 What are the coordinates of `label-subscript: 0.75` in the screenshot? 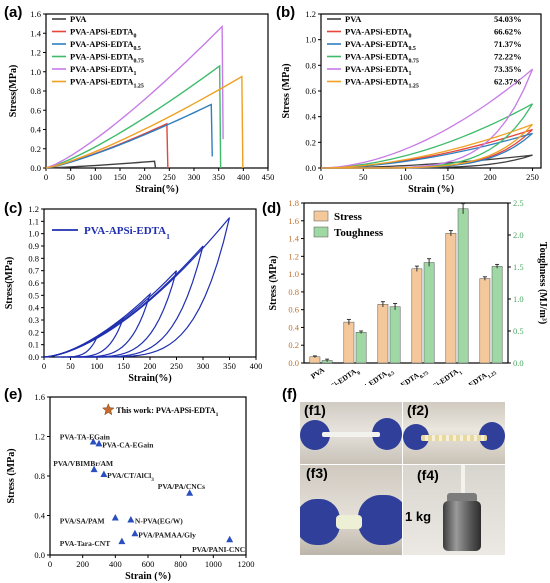 It's located at (413, 62).